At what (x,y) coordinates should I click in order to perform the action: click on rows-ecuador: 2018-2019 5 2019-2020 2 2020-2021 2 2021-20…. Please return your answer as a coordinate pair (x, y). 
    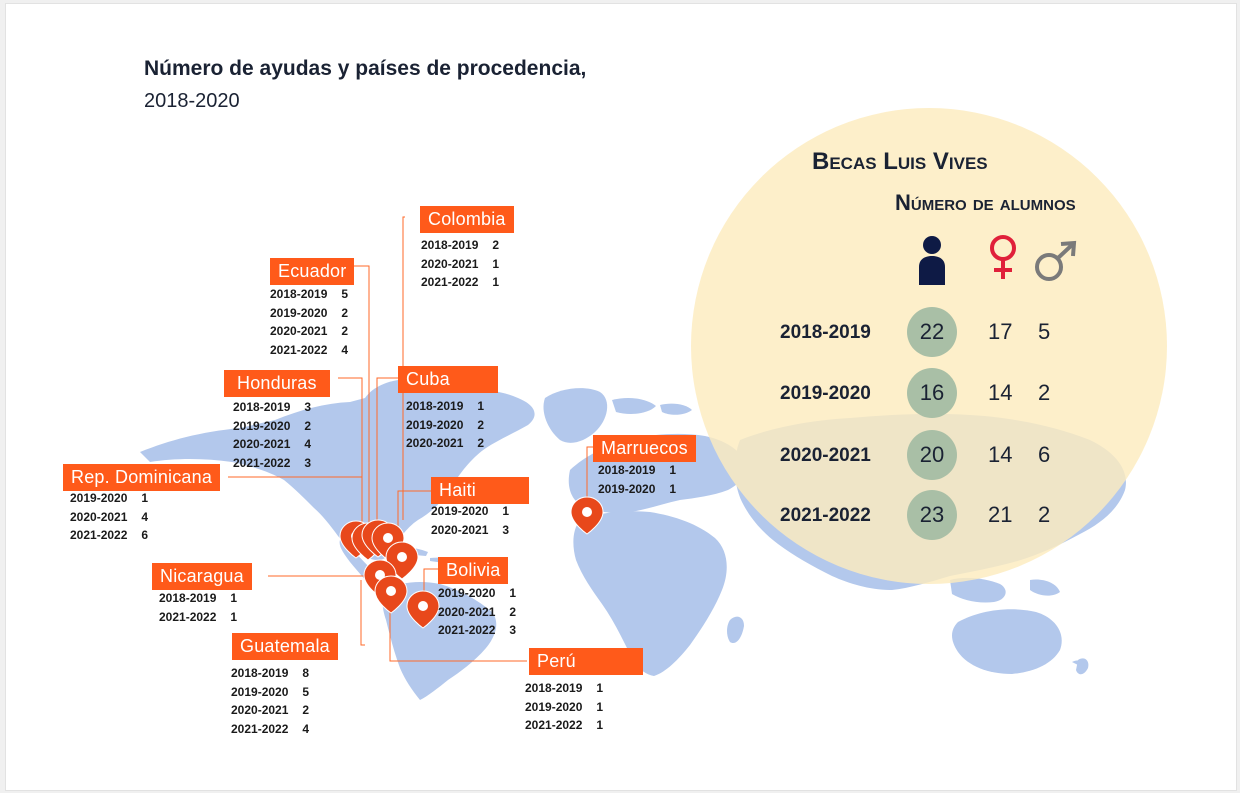
    Looking at the image, I should click on (309, 322).